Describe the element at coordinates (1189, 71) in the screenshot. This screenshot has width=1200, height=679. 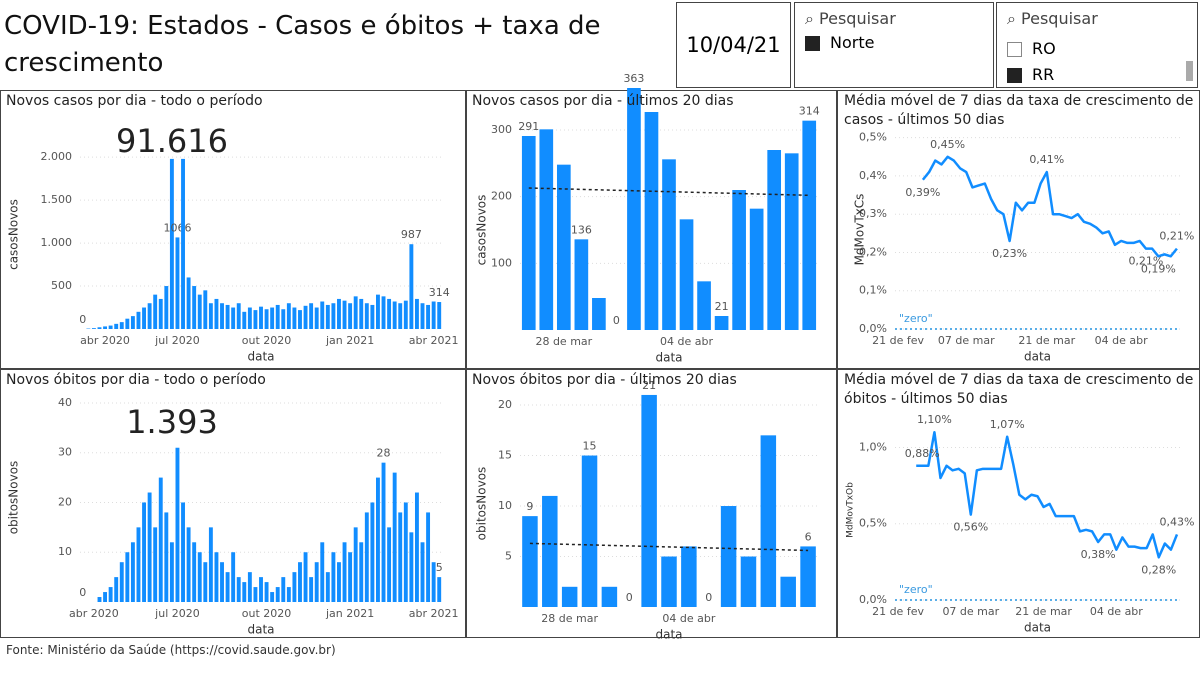
I see `scrollbar` at that location.